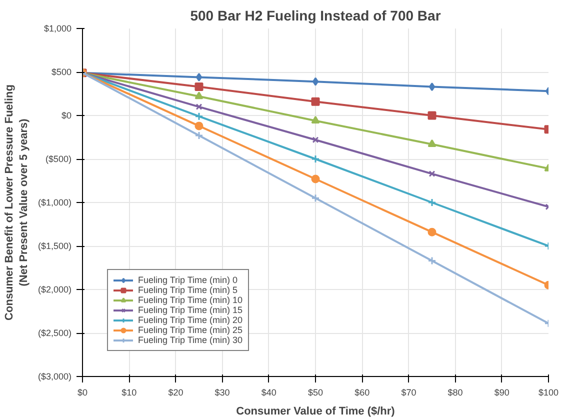 The image size is (566, 420). What do you see at coordinates (190, 340) in the screenshot?
I see `legend-label: Fueling Trip Time (min) 30` at bounding box center [190, 340].